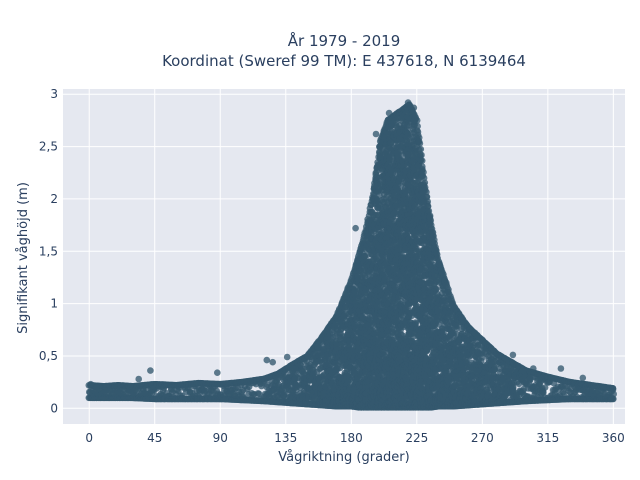 The width and height of the screenshot is (640, 480). Describe the element at coordinates (344, 40) in the screenshot. I see `chart-title-line1: År 1979 - 2019` at that location.